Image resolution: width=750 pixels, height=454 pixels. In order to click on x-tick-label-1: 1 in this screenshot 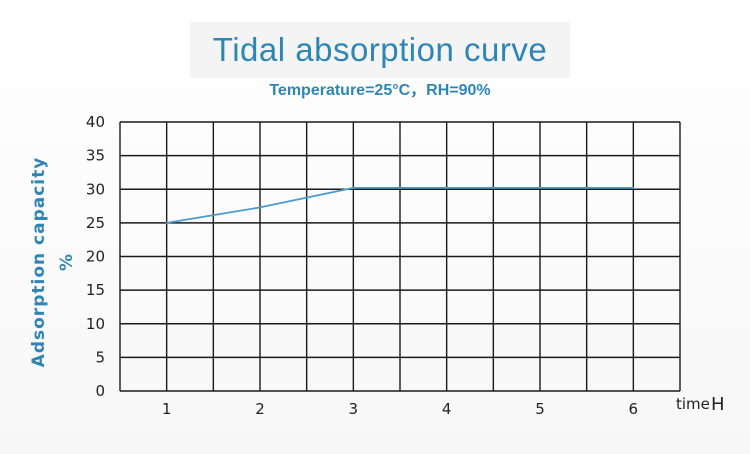, I will do `click(167, 409)`.